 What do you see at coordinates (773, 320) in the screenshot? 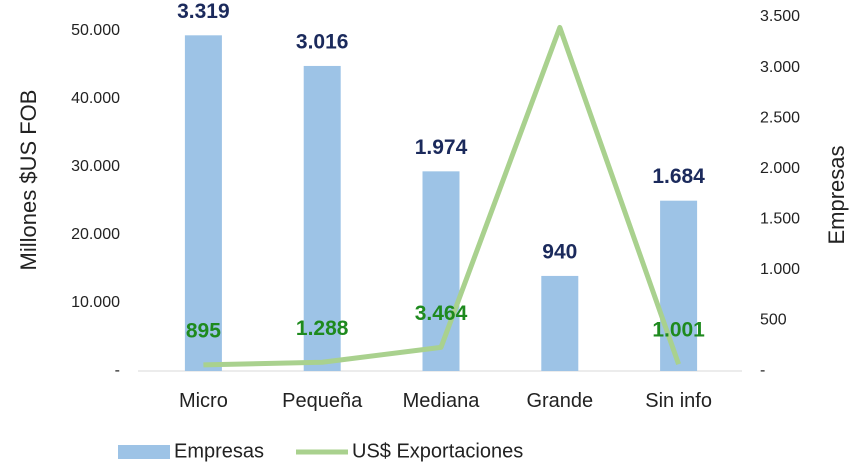
I see `y2-tick-label: 500` at bounding box center [773, 320].